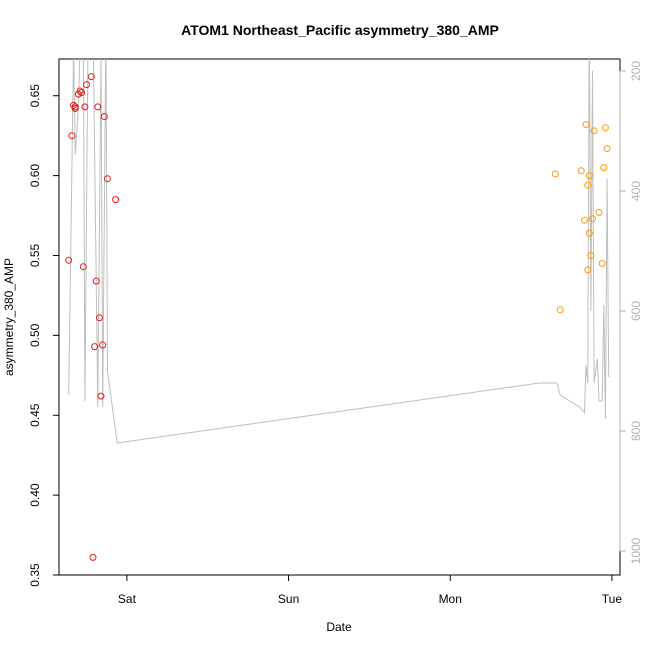  Describe the element at coordinates (612, 599) in the screenshot. I see `x-tick-label: Tue` at that location.